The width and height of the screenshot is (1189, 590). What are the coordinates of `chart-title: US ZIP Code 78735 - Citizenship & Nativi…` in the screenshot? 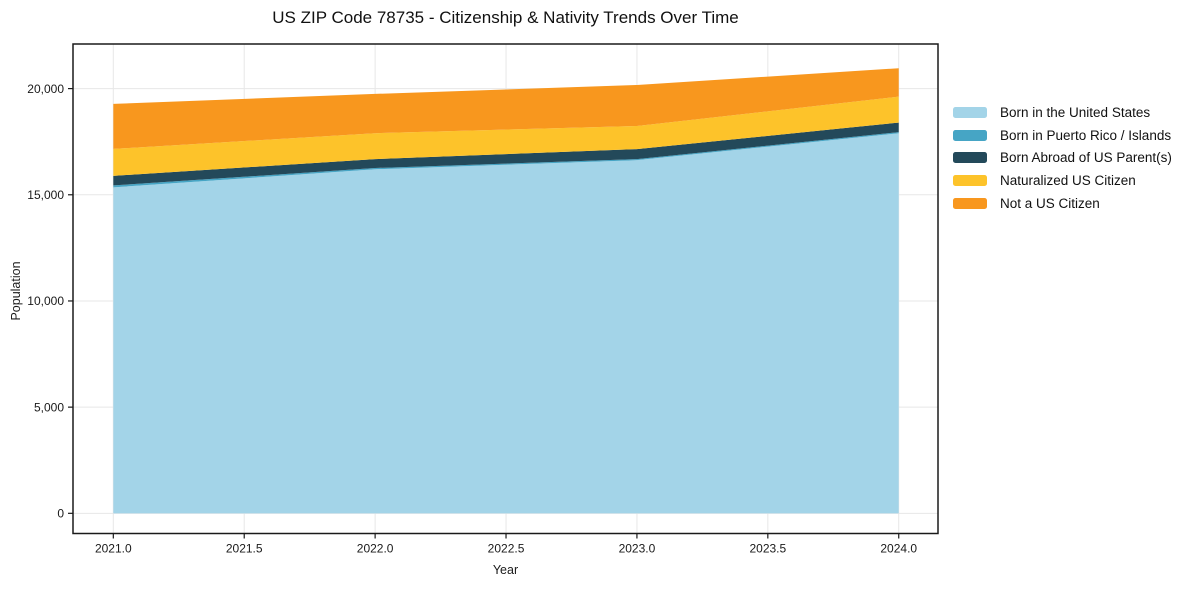 It's located at (505, 17).